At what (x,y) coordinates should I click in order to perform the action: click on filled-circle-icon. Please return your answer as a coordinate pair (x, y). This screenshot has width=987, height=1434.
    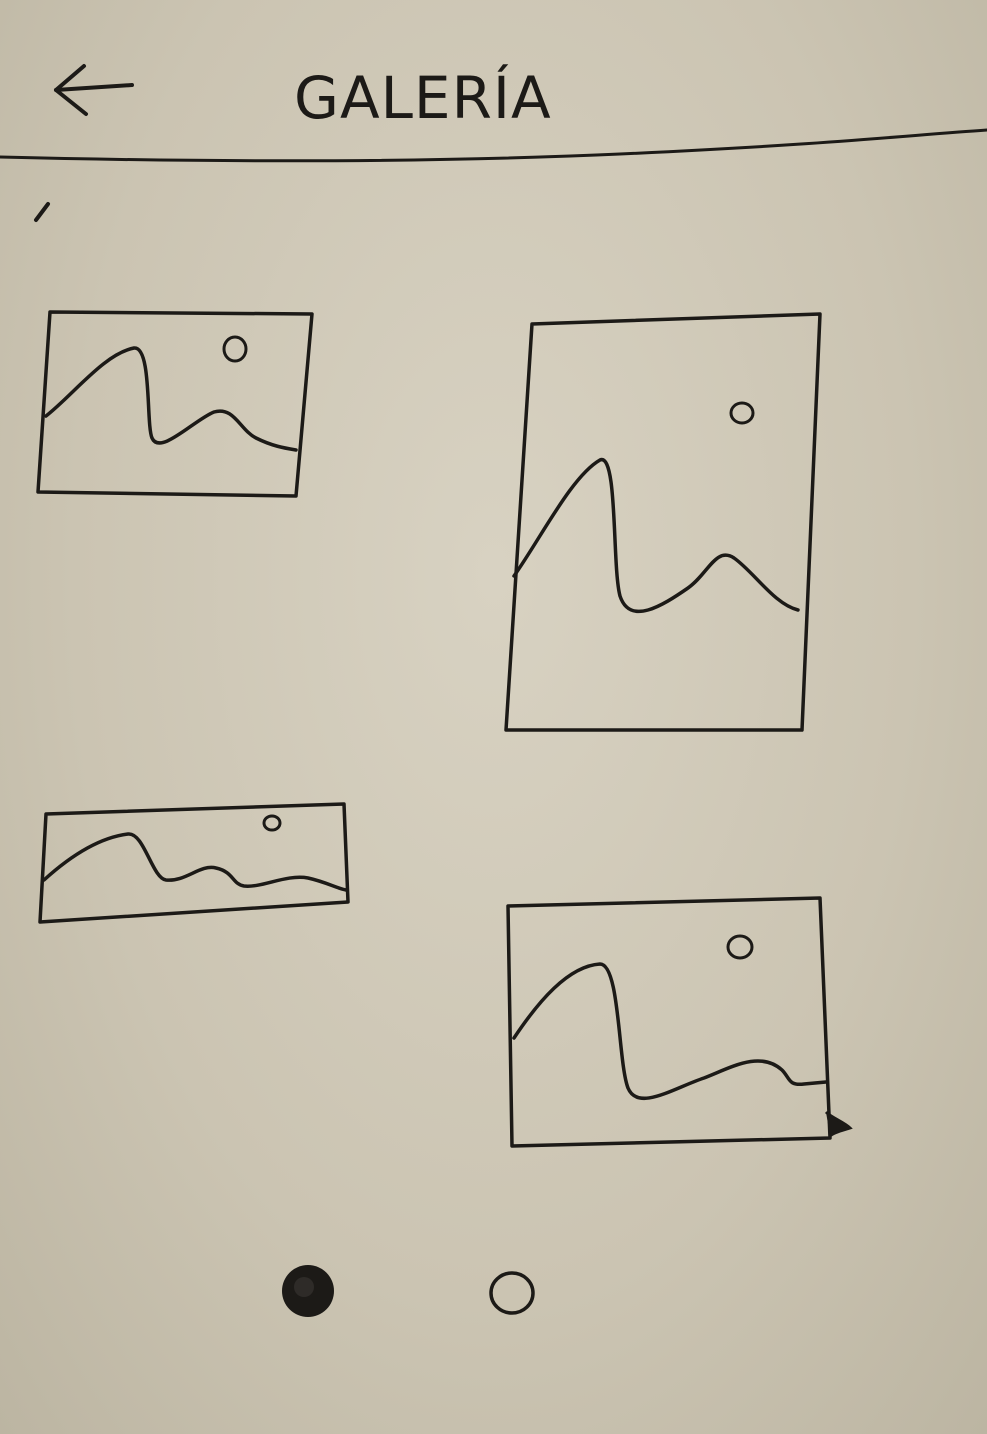
    Looking at the image, I should click on (308, 1291).